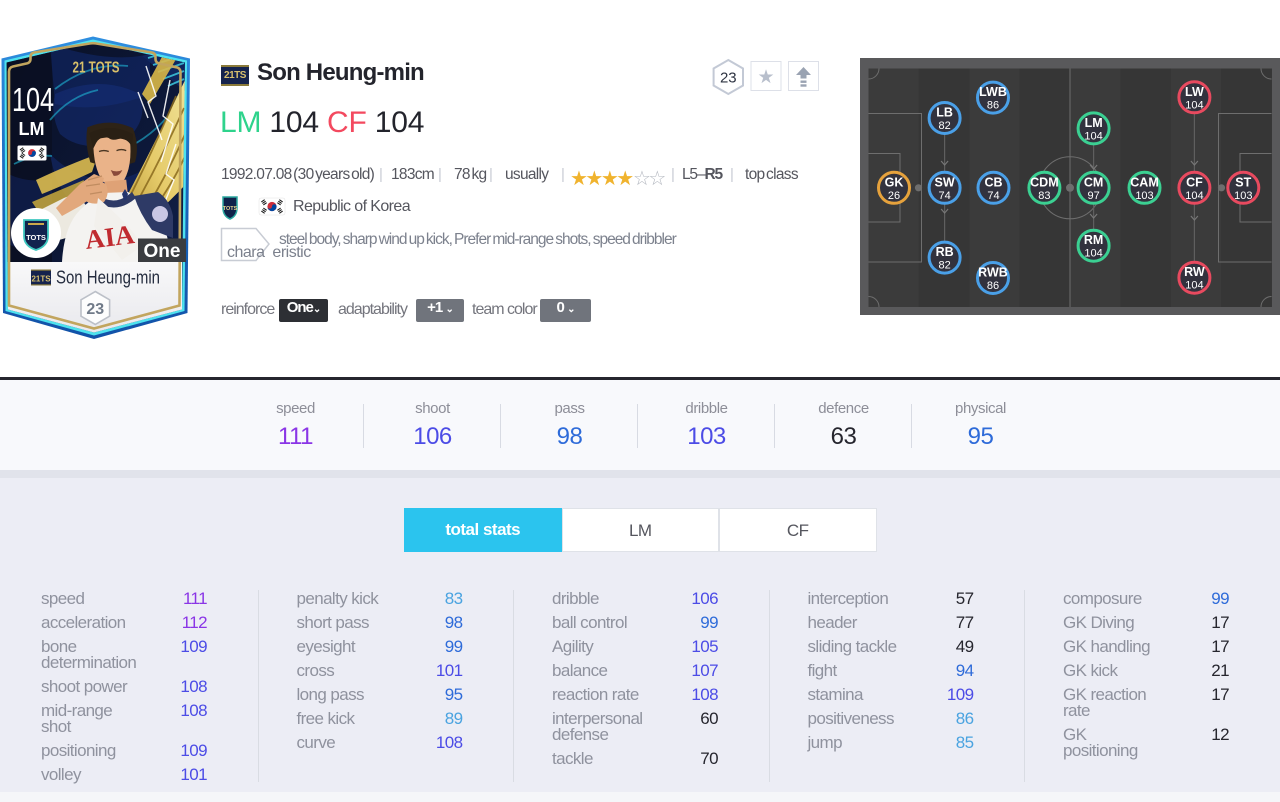  I want to click on svg-text: GK, so click(894, 182).